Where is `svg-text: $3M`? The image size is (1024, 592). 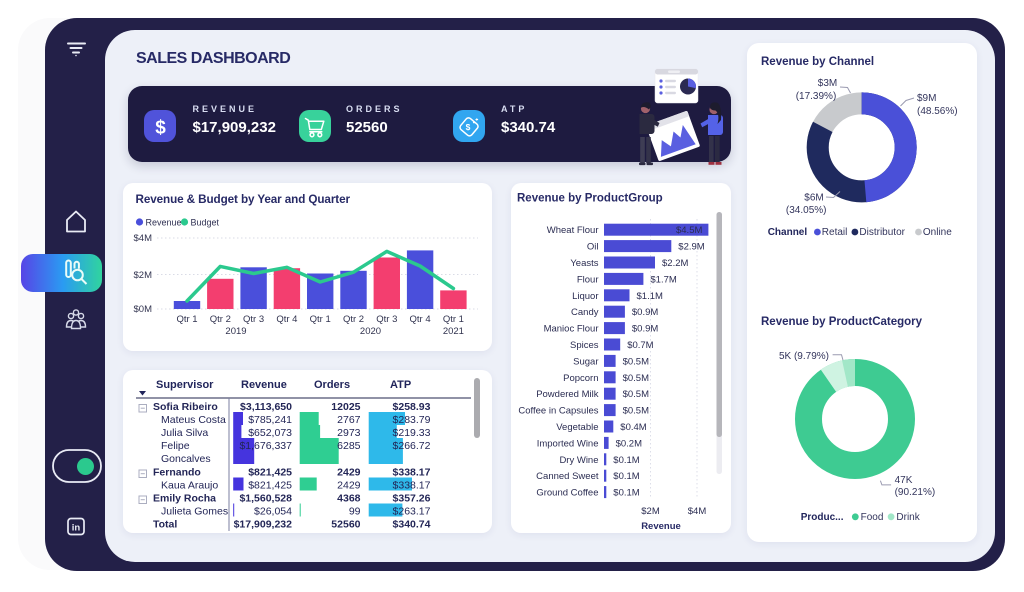
svg-text: $3M is located at coordinates (827, 83).